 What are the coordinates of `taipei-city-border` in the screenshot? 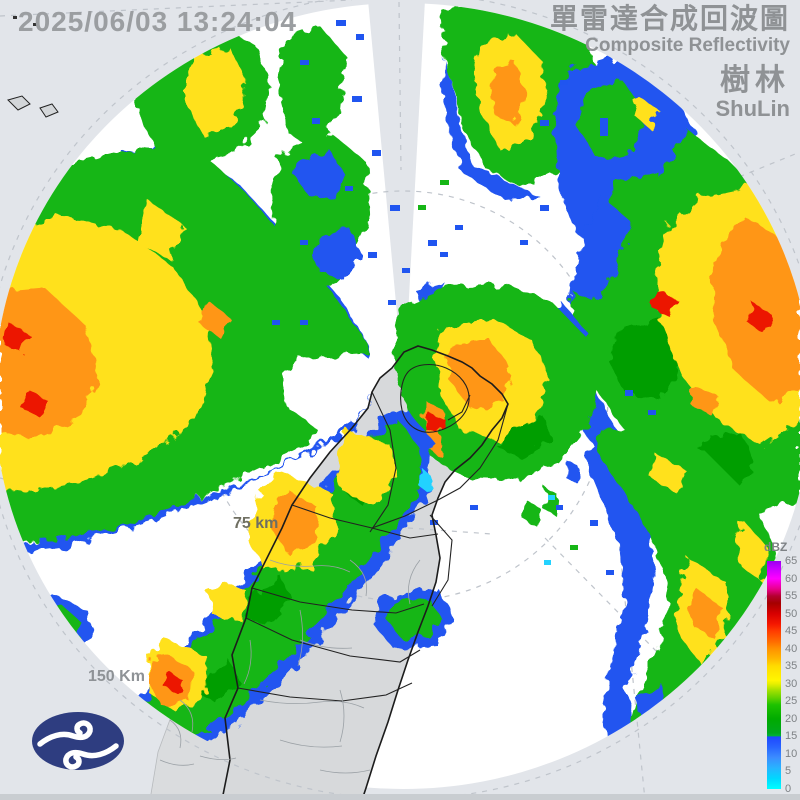 It's located at (435, 398).